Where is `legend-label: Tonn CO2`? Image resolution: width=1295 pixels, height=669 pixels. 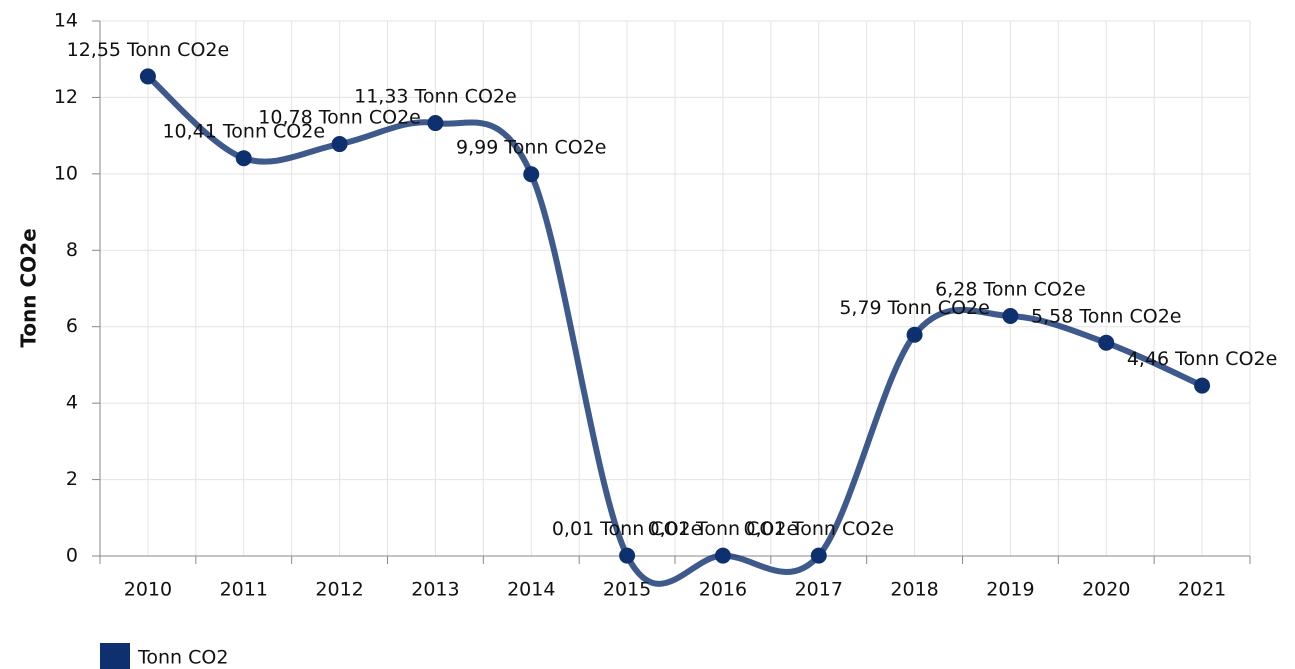 legend-label: Tonn CO2 is located at coordinates (182, 658).